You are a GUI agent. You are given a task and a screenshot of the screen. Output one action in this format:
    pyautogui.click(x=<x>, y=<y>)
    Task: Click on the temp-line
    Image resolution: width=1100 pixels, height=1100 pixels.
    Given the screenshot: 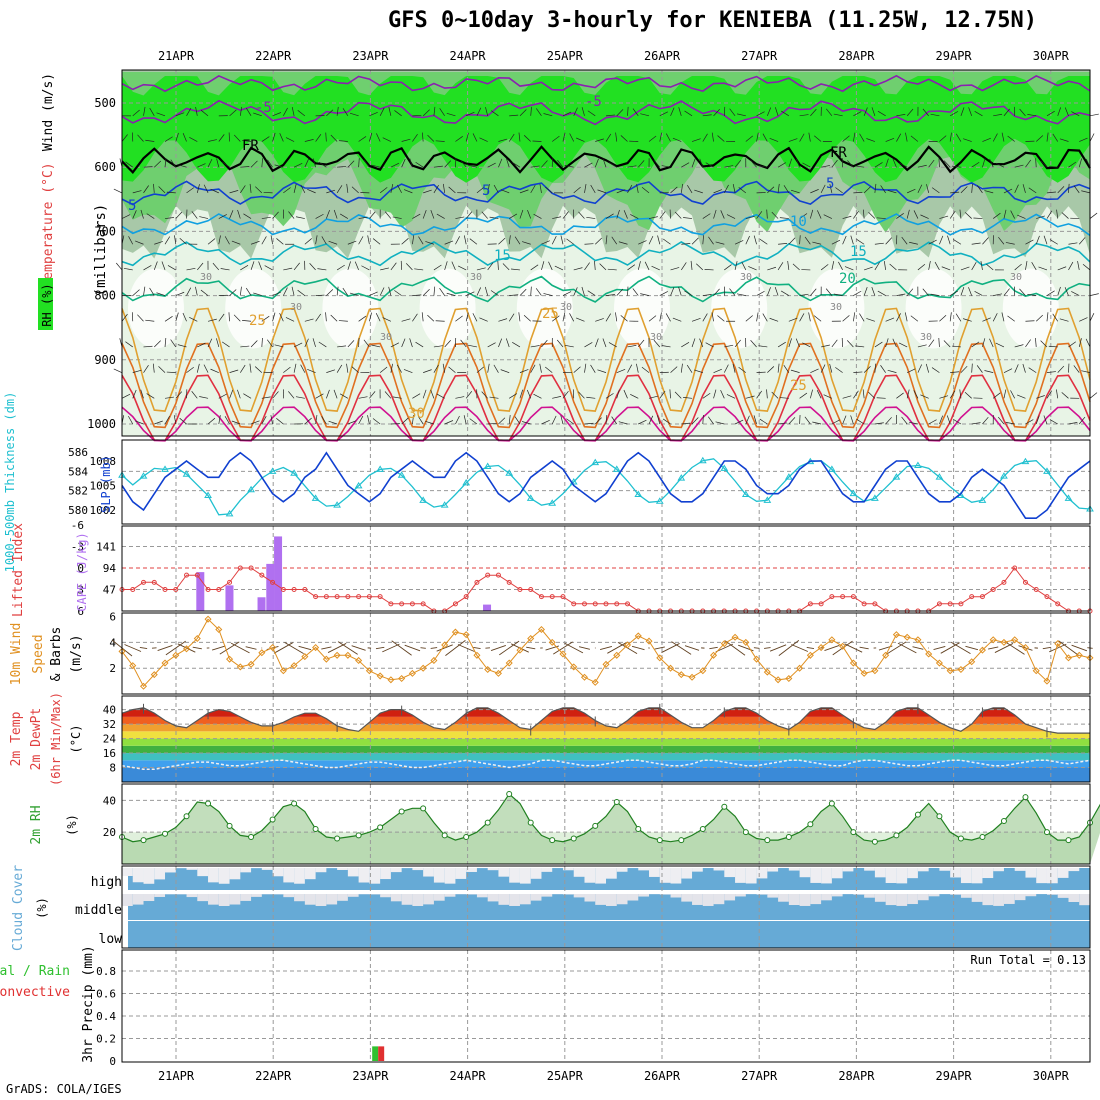 What is the action you would take?
    pyautogui.click(x=605, y=720)
    